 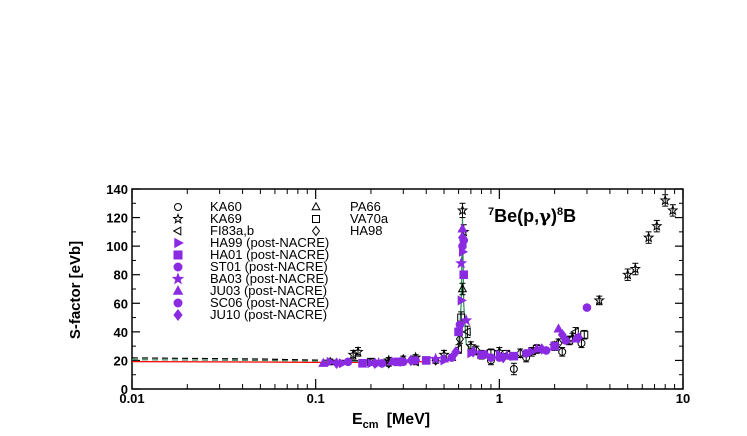 I want to click on x-tick-label: 10, so click(x=683, y=398).